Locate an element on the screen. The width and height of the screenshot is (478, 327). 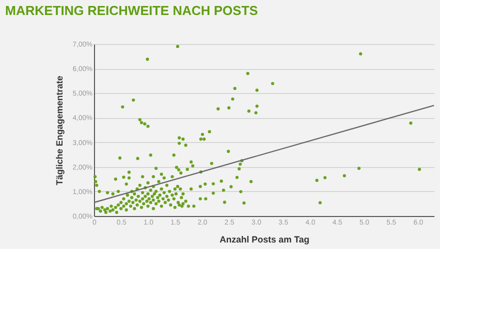
chart-title: MARKETING REICHWEITE NACH POSTS is located at coordinates (131, 10).